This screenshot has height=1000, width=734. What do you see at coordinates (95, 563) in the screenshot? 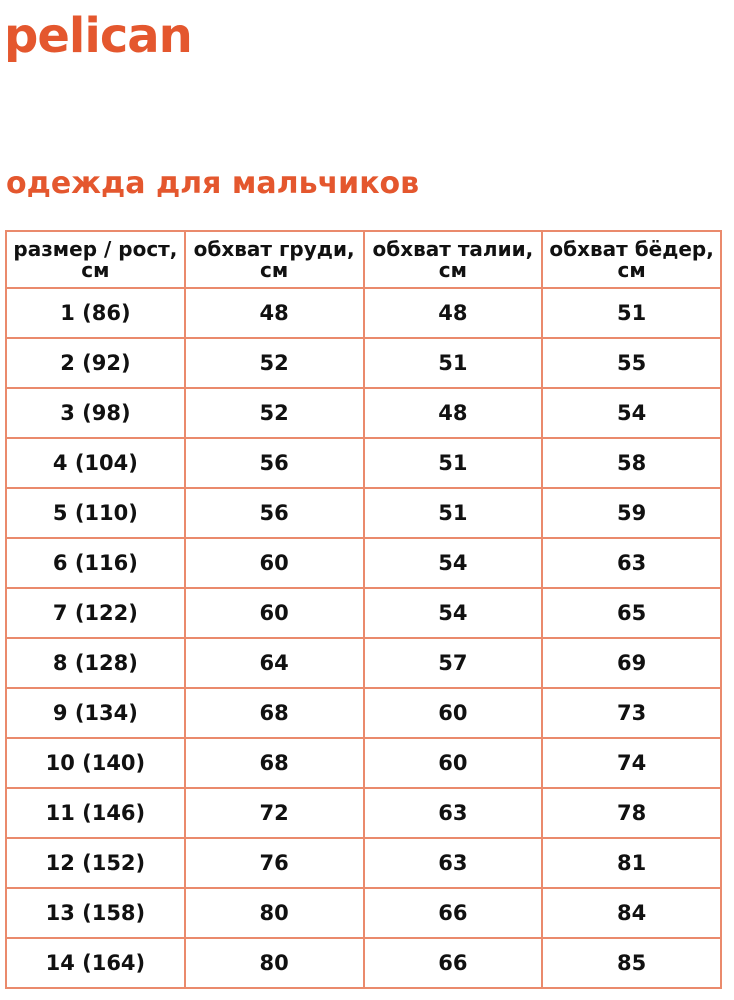
I see `table-cell: 6 (116)` at bounding box center [95, 563].